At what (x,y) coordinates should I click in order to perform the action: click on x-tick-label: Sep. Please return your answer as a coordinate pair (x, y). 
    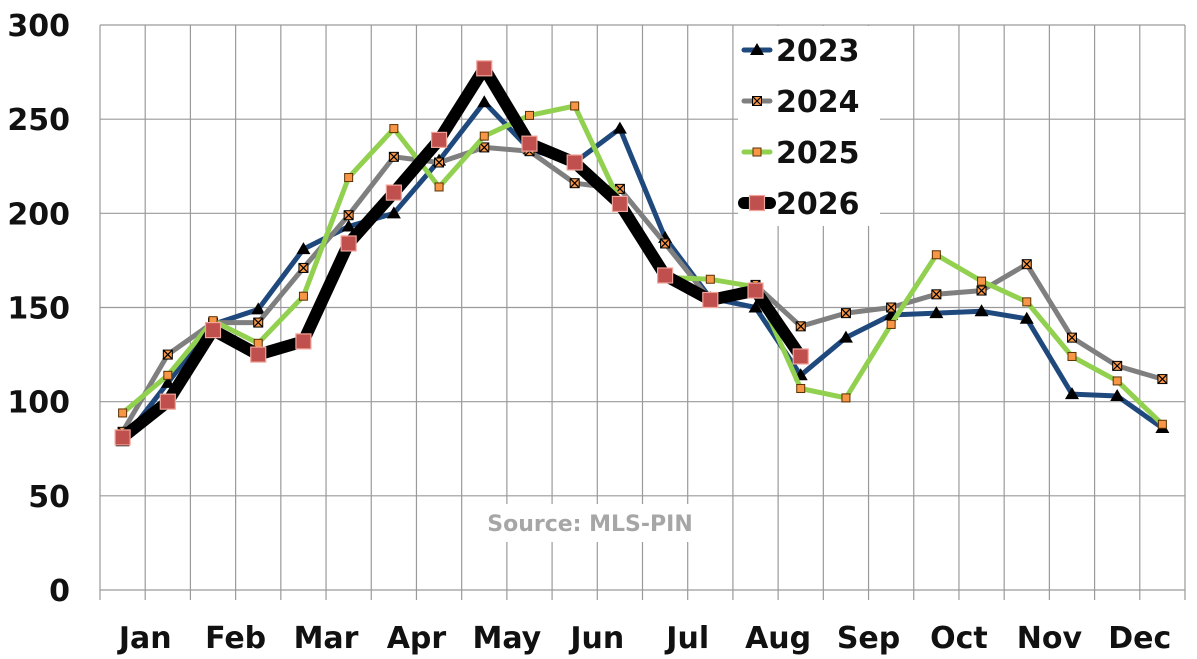
    Looking at the image, I should click on (868, 638).